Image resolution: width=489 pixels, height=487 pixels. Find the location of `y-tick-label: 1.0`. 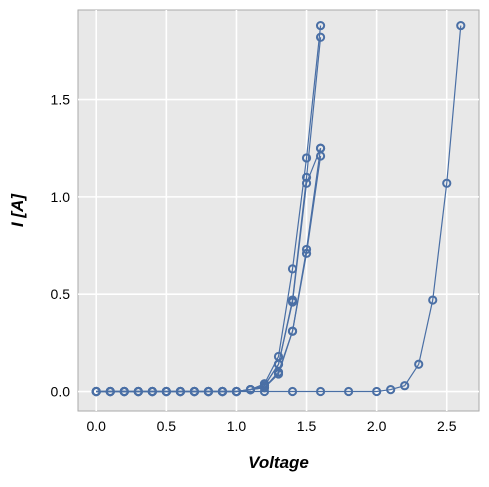

y-tick-label: 1.0 is located at coordinates (61, 197).